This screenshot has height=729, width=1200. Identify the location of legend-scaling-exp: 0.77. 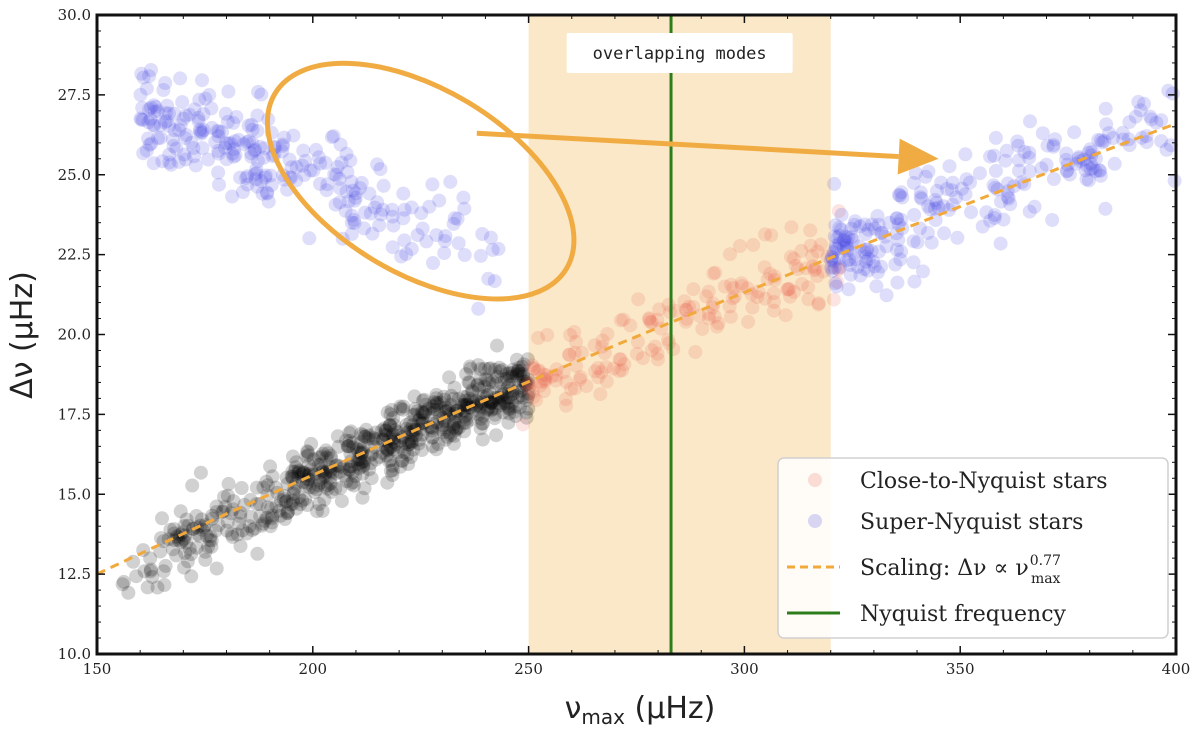
(1045, 561).